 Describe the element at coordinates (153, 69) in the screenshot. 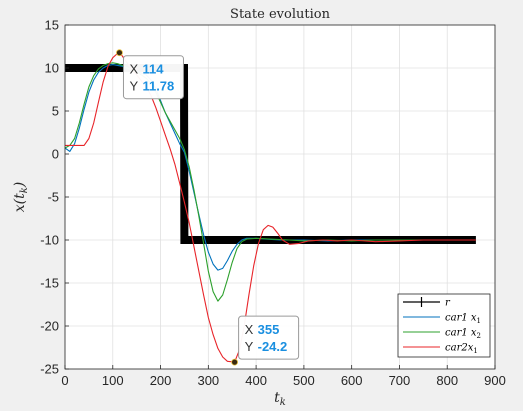

I see `datatip-x-value: 114` at that location.